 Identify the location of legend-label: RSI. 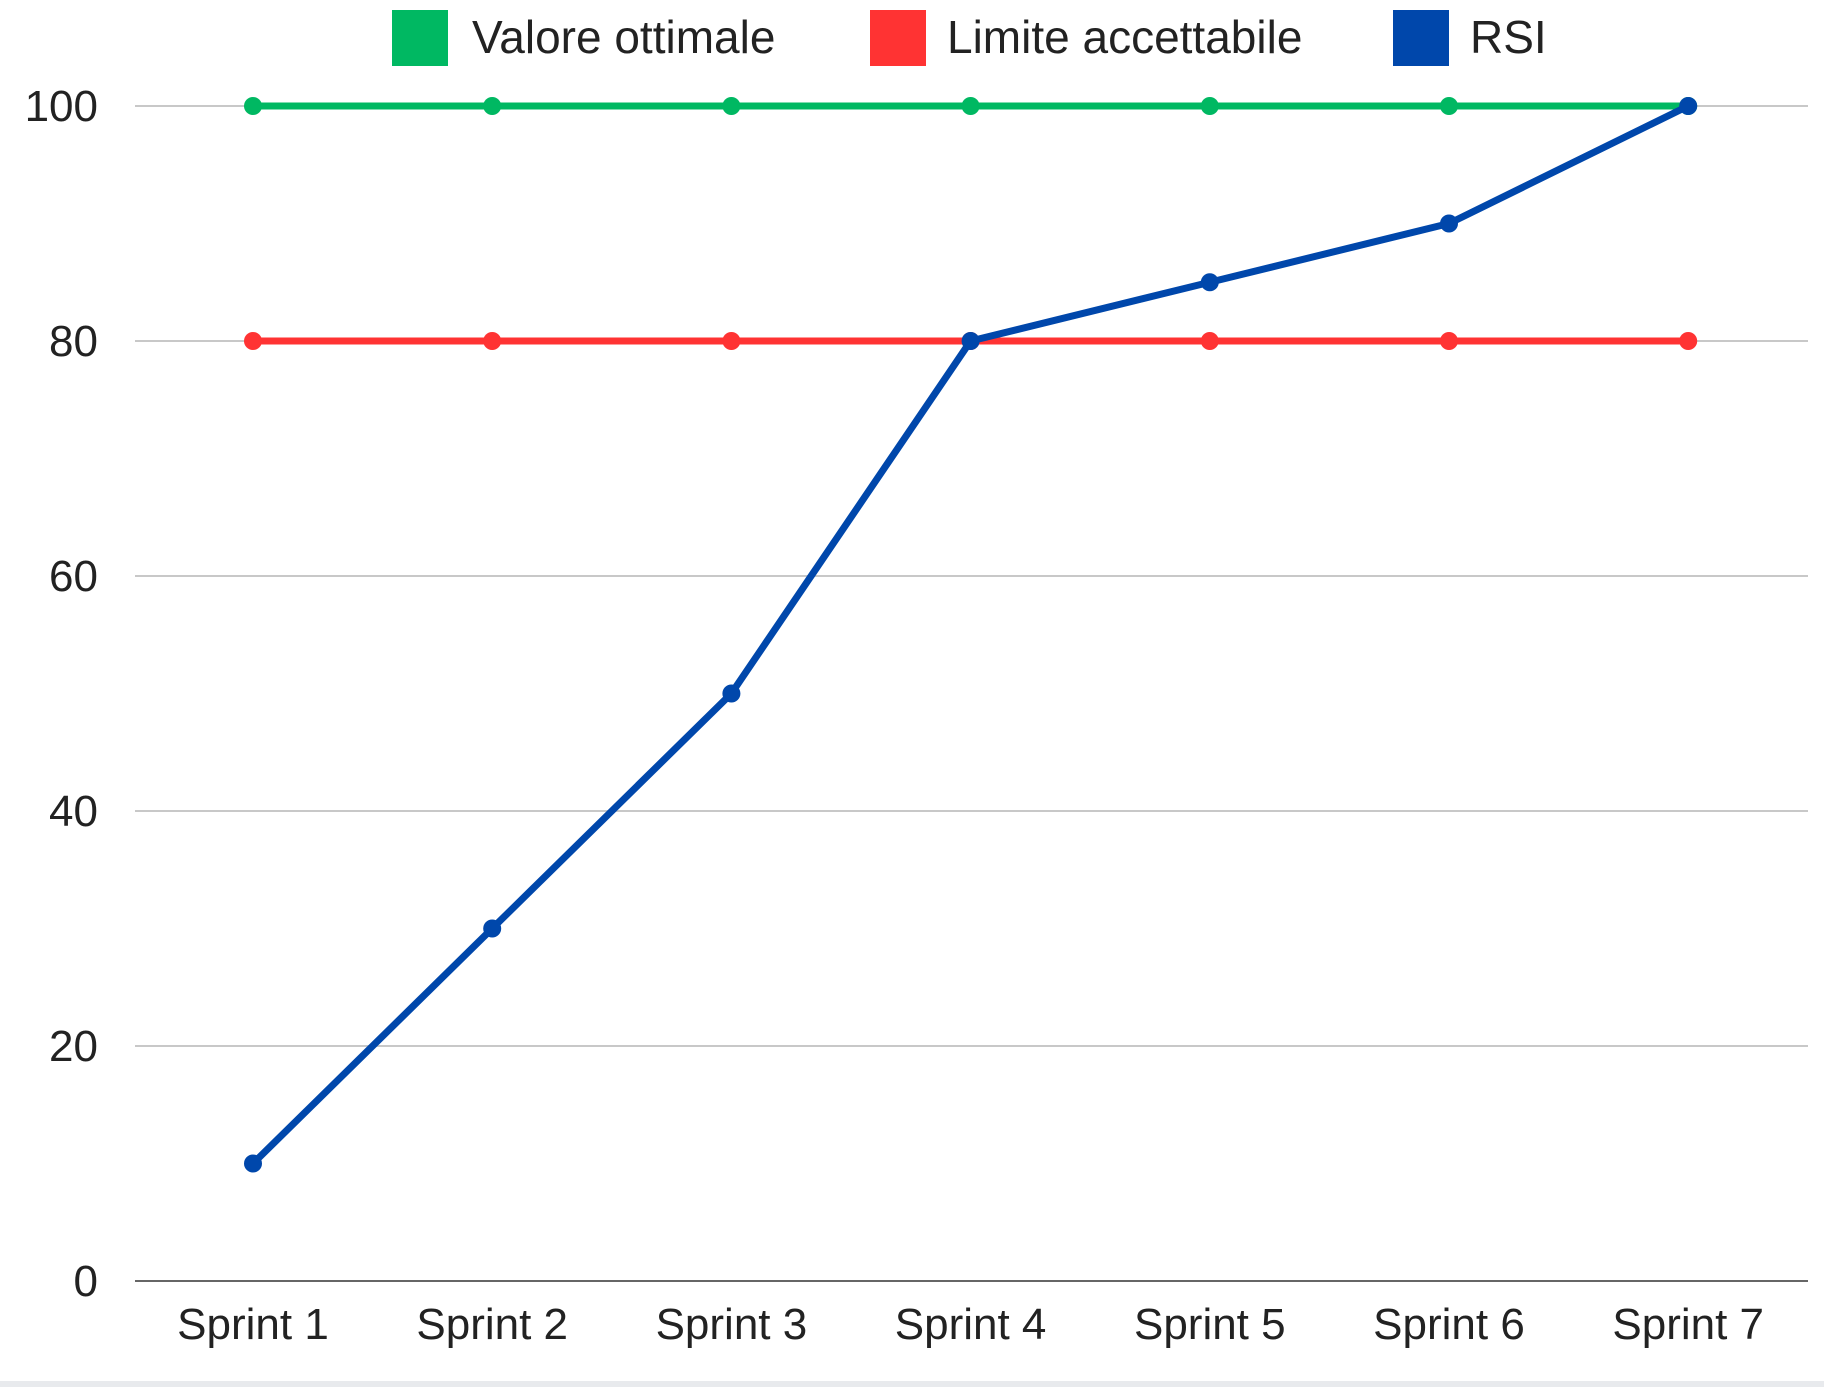
(1508, 37).